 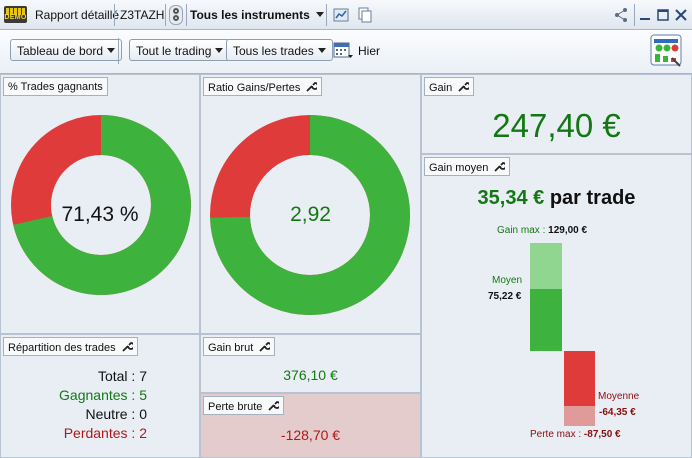 I want to click on gain-panel: Gain 247,40 €, so click(x=556, y=114).